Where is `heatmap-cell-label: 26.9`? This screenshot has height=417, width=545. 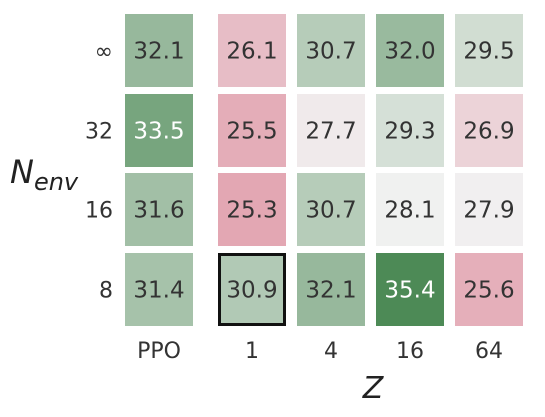 heatmap-cell-label: 26.9 is located at coordinates (488, 132).